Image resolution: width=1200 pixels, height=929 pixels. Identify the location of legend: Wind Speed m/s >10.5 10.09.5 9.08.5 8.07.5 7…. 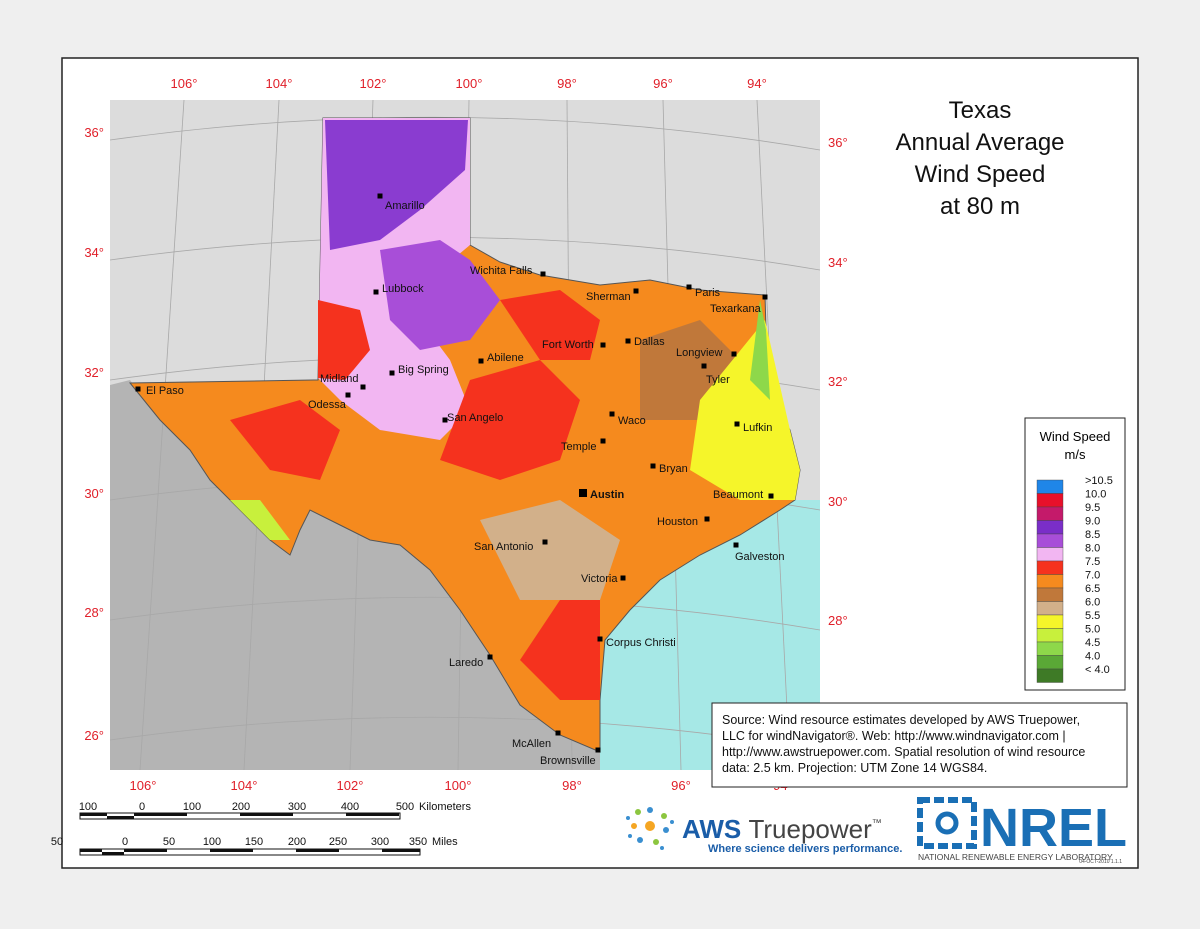
(1075, 554).